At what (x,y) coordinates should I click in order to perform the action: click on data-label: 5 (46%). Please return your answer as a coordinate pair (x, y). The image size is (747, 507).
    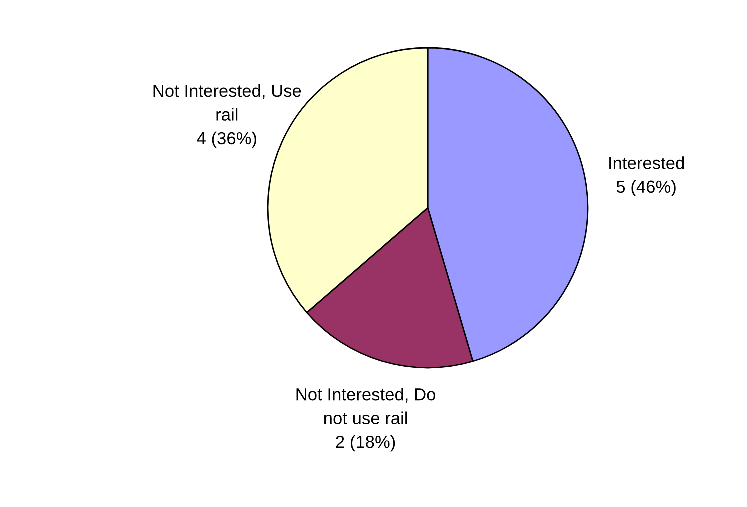
    Looking at the image, I should click on (646, 188).